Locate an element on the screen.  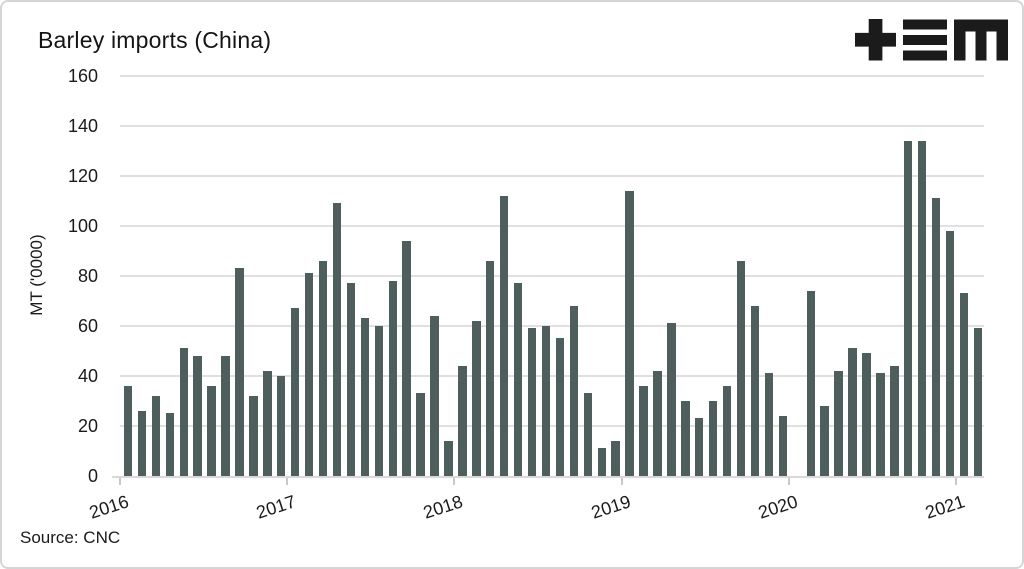
y-tick-label: 80 is located at coordinates (87, 275).